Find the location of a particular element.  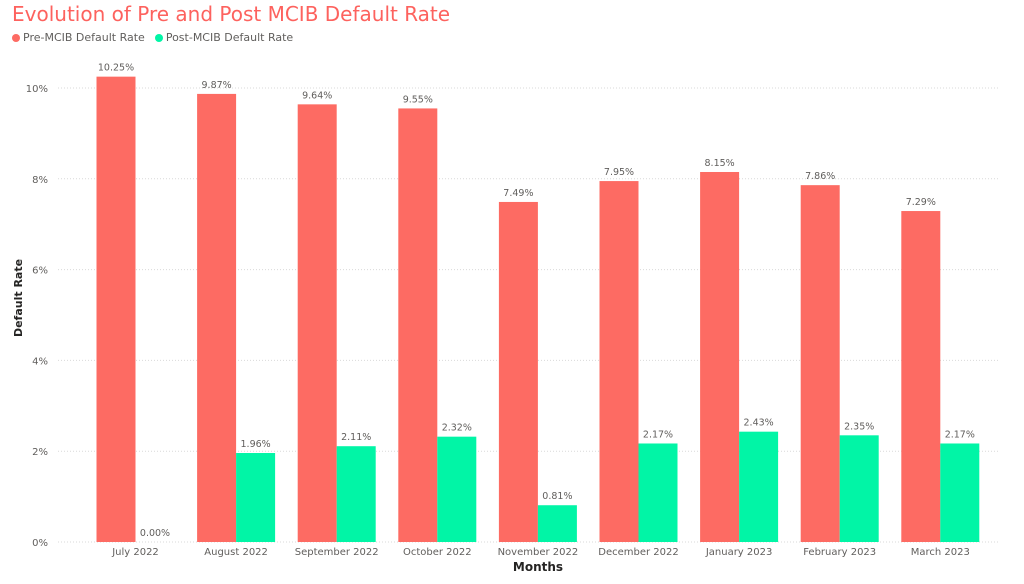

legend-swatch-pre is located at coordinates (16, 37).